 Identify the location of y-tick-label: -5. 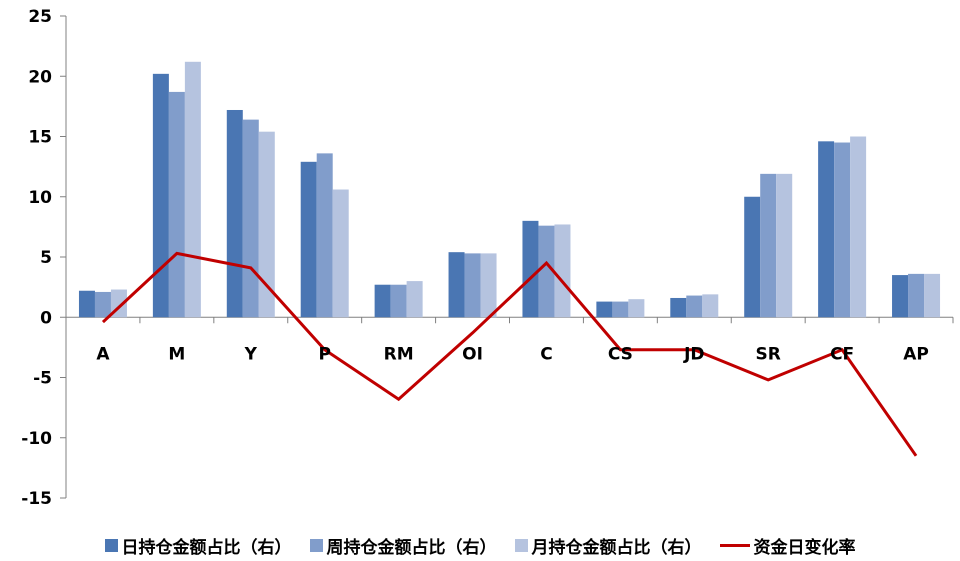
(42, 379).